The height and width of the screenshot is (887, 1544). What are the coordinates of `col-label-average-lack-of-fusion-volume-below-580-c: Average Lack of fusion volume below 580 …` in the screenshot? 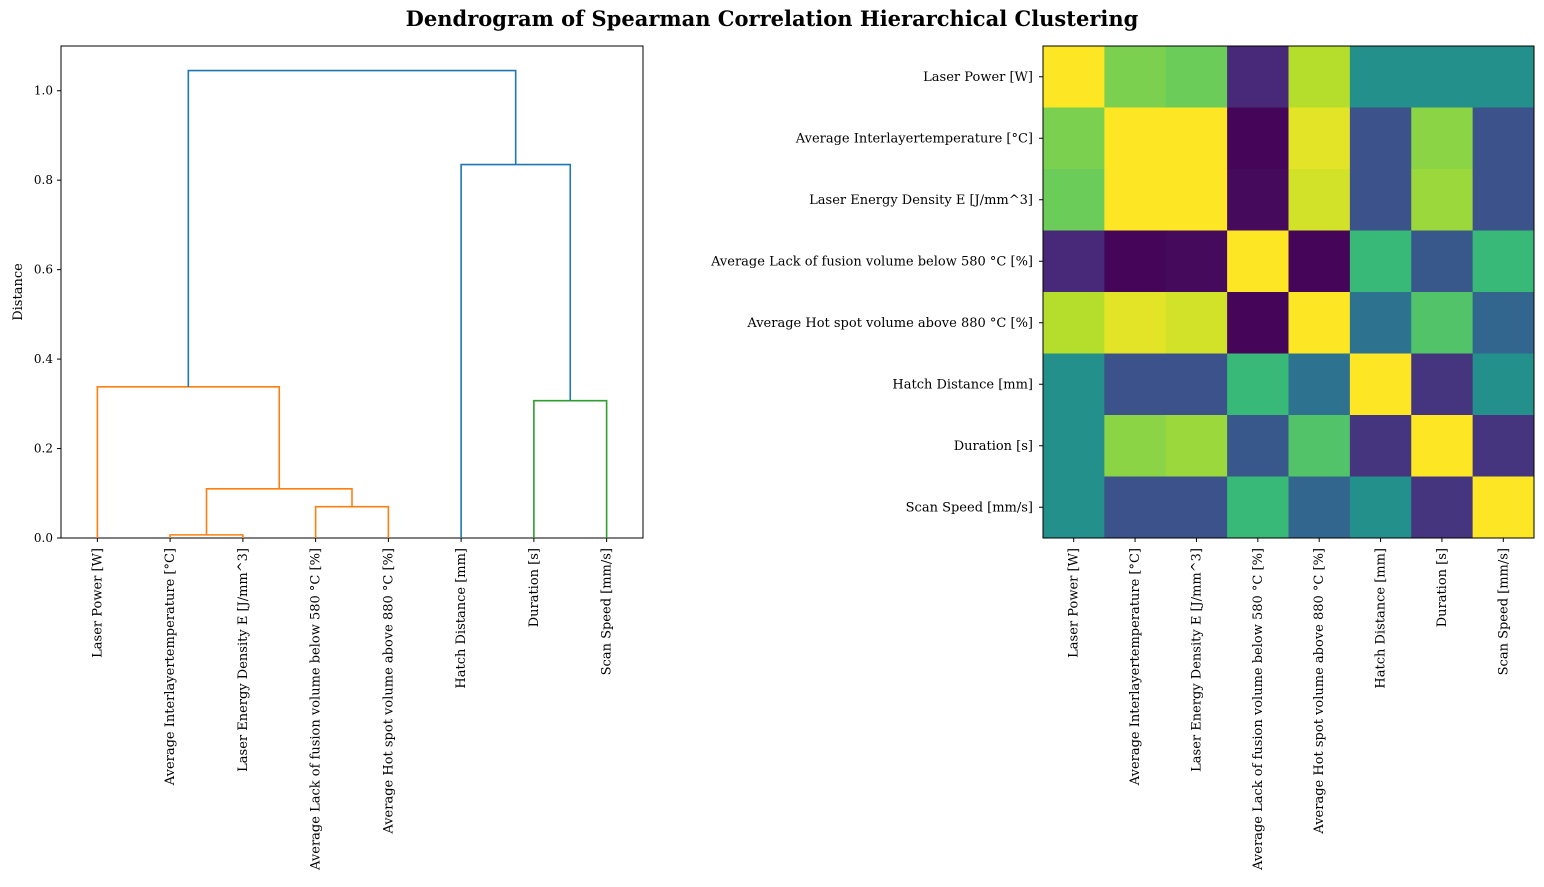 It's located at (1258, 709).